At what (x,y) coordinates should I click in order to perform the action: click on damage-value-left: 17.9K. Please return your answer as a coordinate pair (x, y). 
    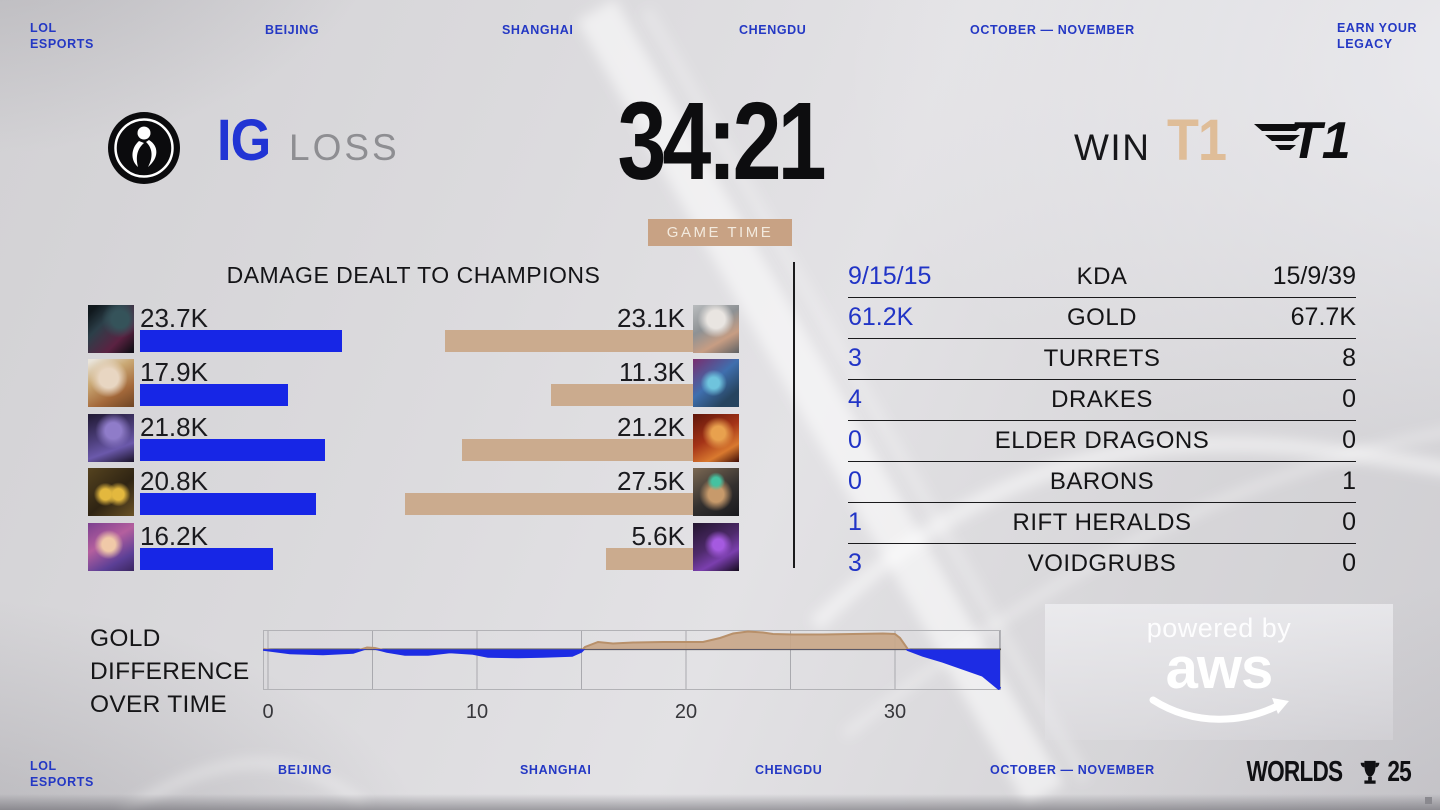
    Looking at the image, I should click on (174, 372).